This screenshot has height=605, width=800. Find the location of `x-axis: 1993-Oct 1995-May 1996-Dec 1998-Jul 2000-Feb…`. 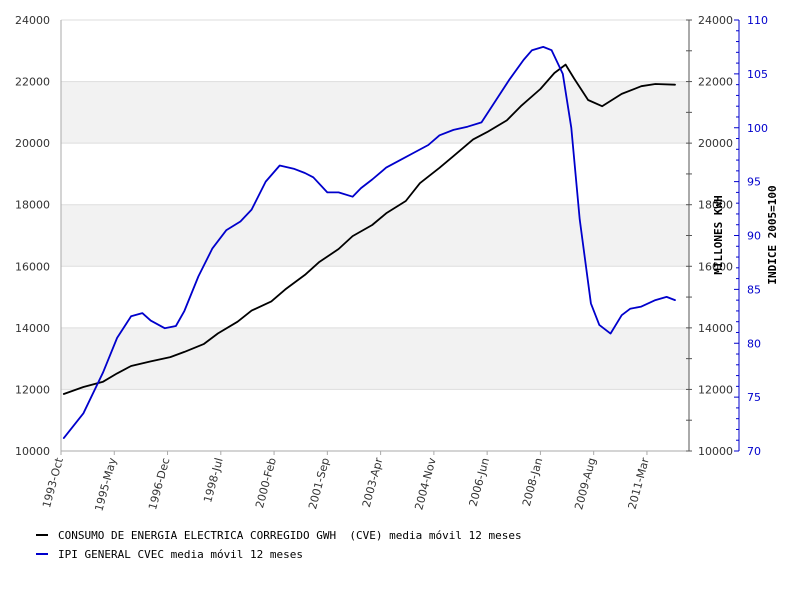

x-axis: 1993-Oct 1995-May 1996-Dec 1998-Jul 2000-Feb… is located at coordinates (346, 482).